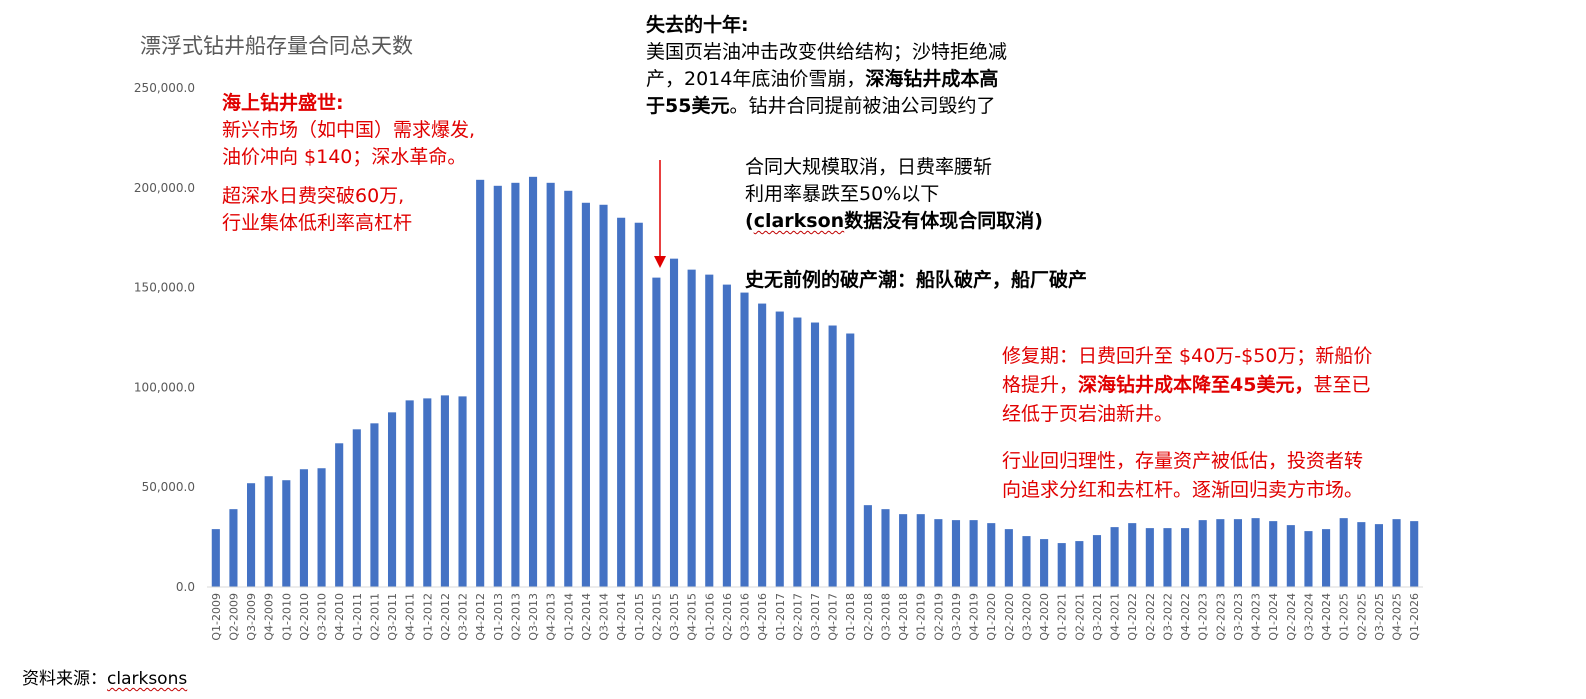  What do you see at coordinates (1256, 617) in the screenshot?
I see `x-tick-label: Q4-2023` at bounding box center [1256, 617].